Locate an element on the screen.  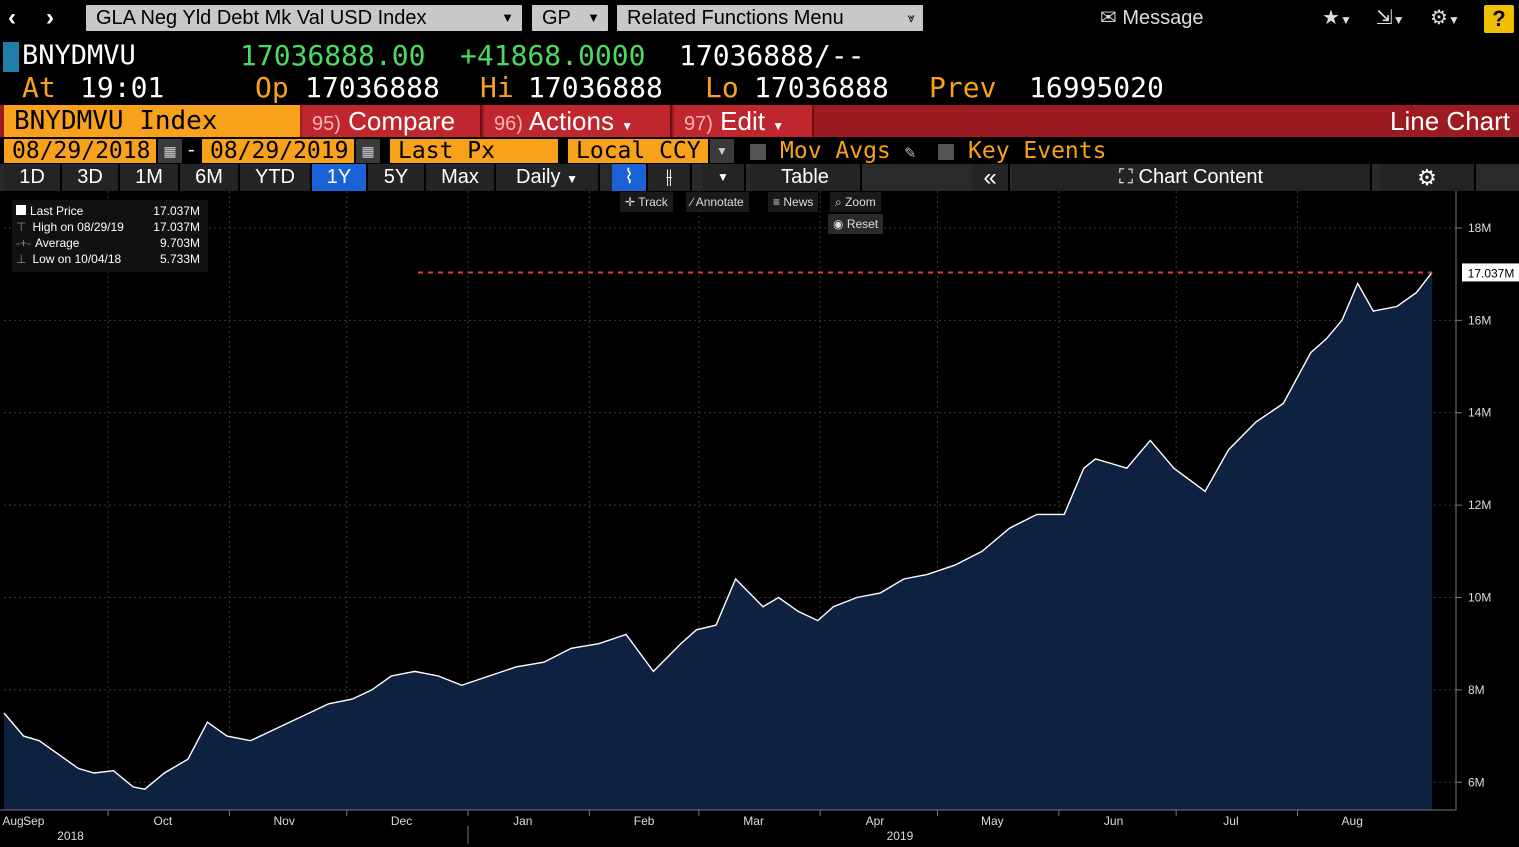
actions-button: 96) Actions ▼ is located at coordinates (578, 121).